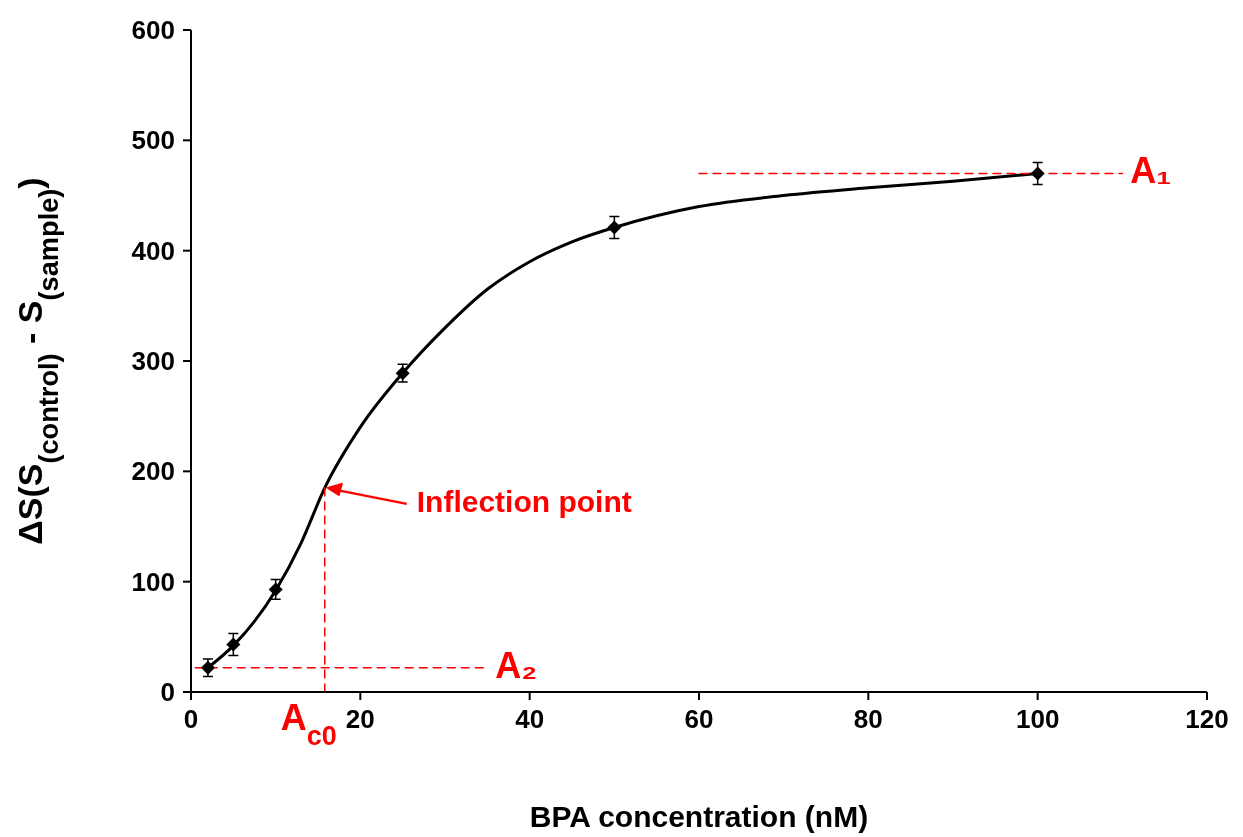 The width and height of the screenshot is (1243, 837). I want to click on x-tick-label: 0, so click(191, 719).